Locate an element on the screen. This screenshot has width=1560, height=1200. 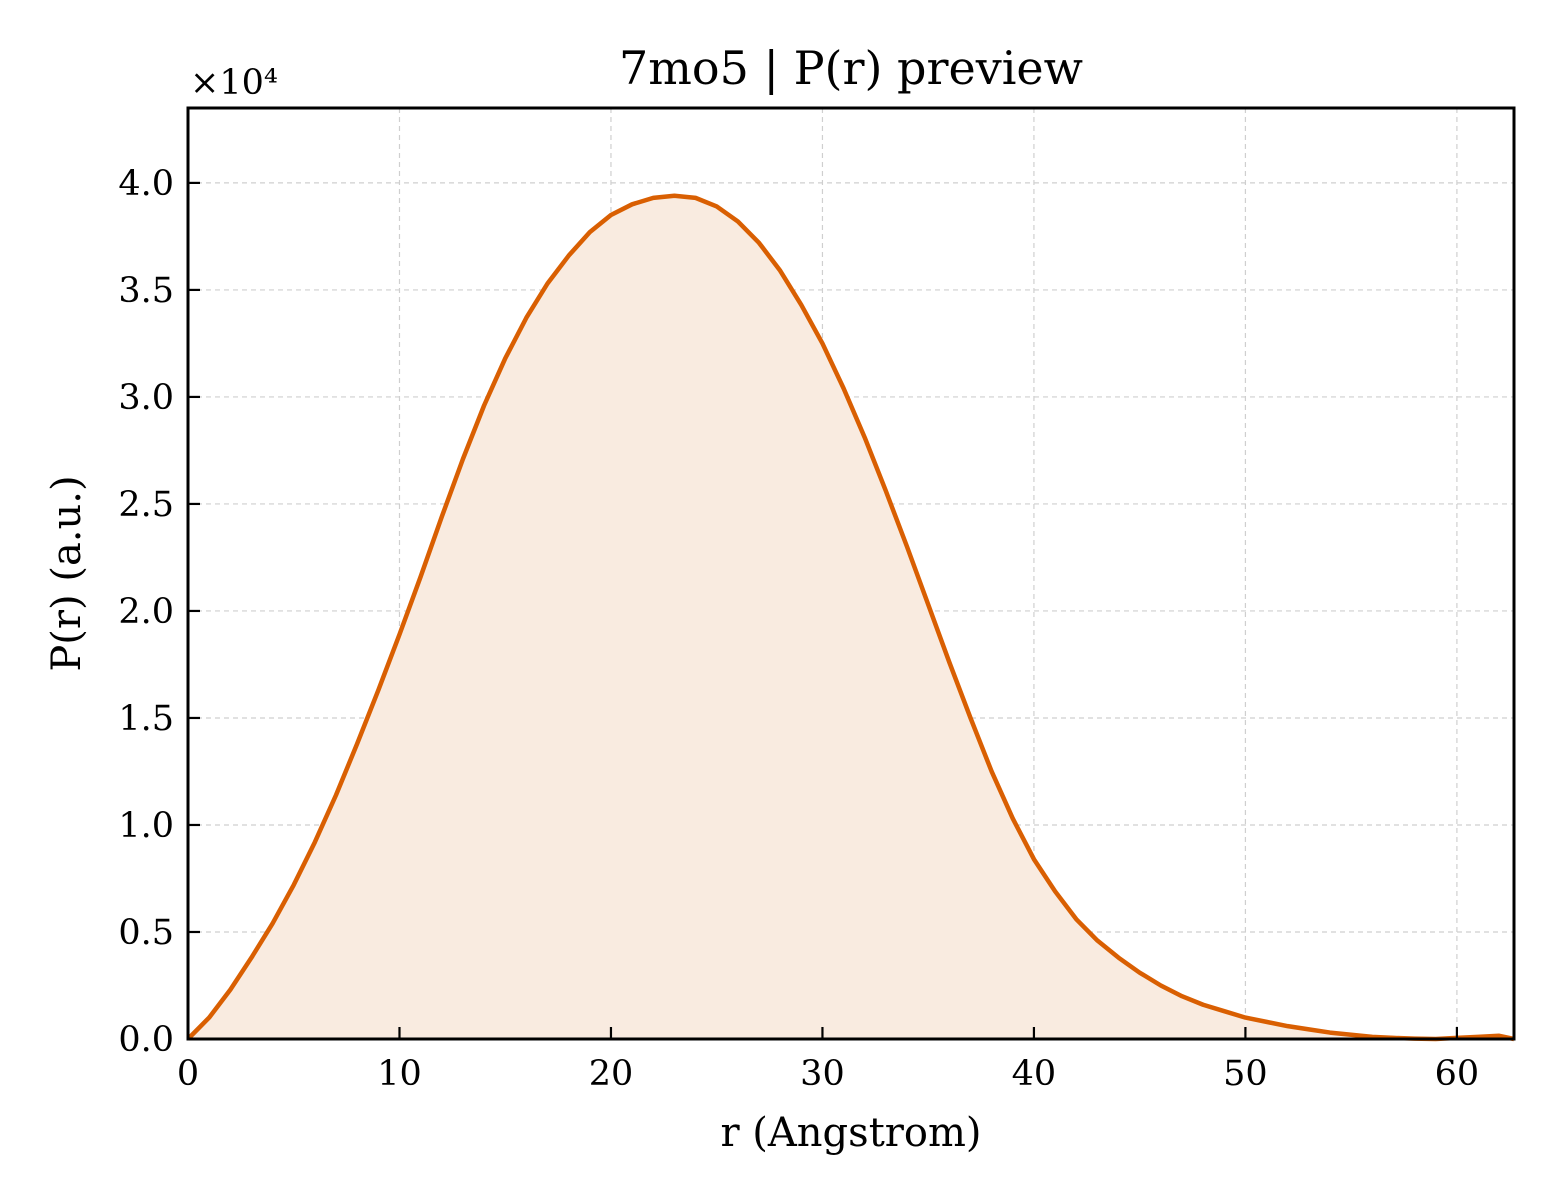
y-tick-label: 1.0 is located at coordinates (146, 826).